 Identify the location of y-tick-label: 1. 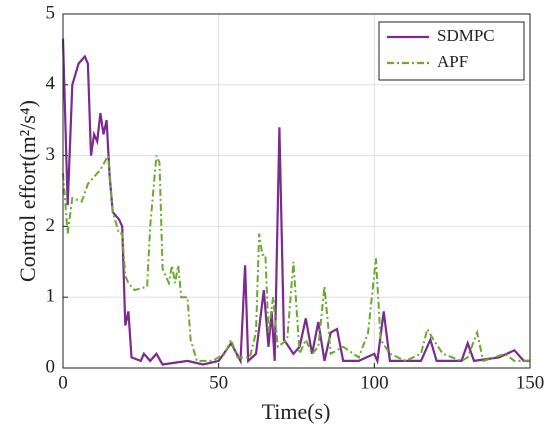
(51, 296).